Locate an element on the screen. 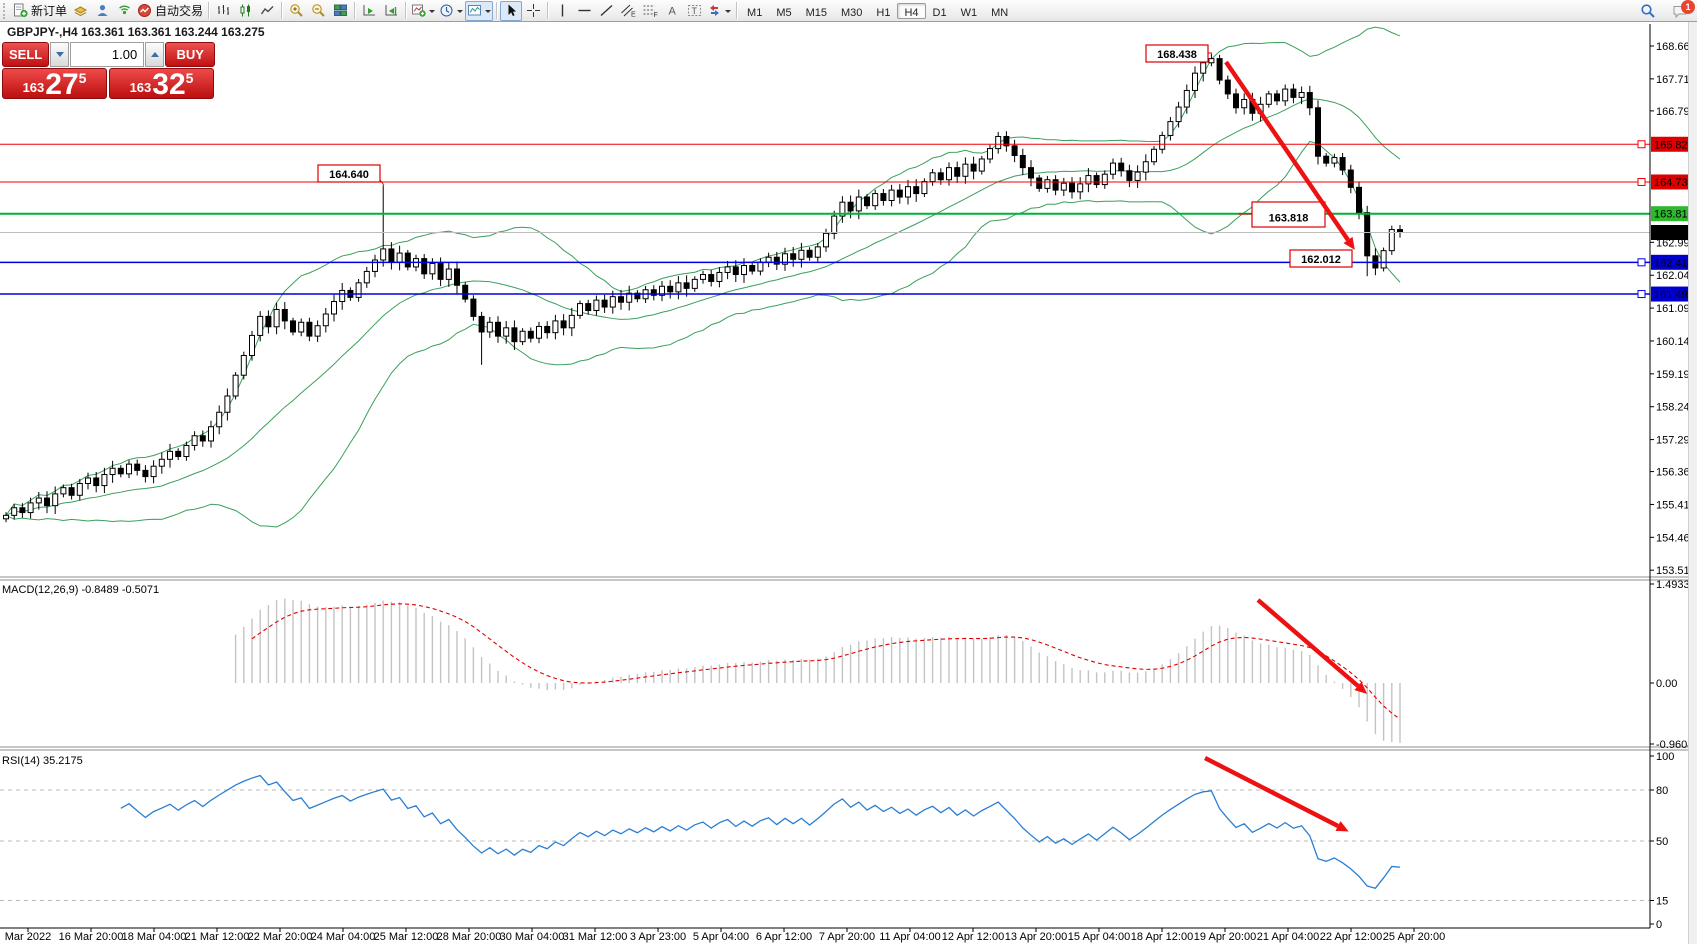 The image size is (1697, 944). signal-button is located at coordinates (124, 11).